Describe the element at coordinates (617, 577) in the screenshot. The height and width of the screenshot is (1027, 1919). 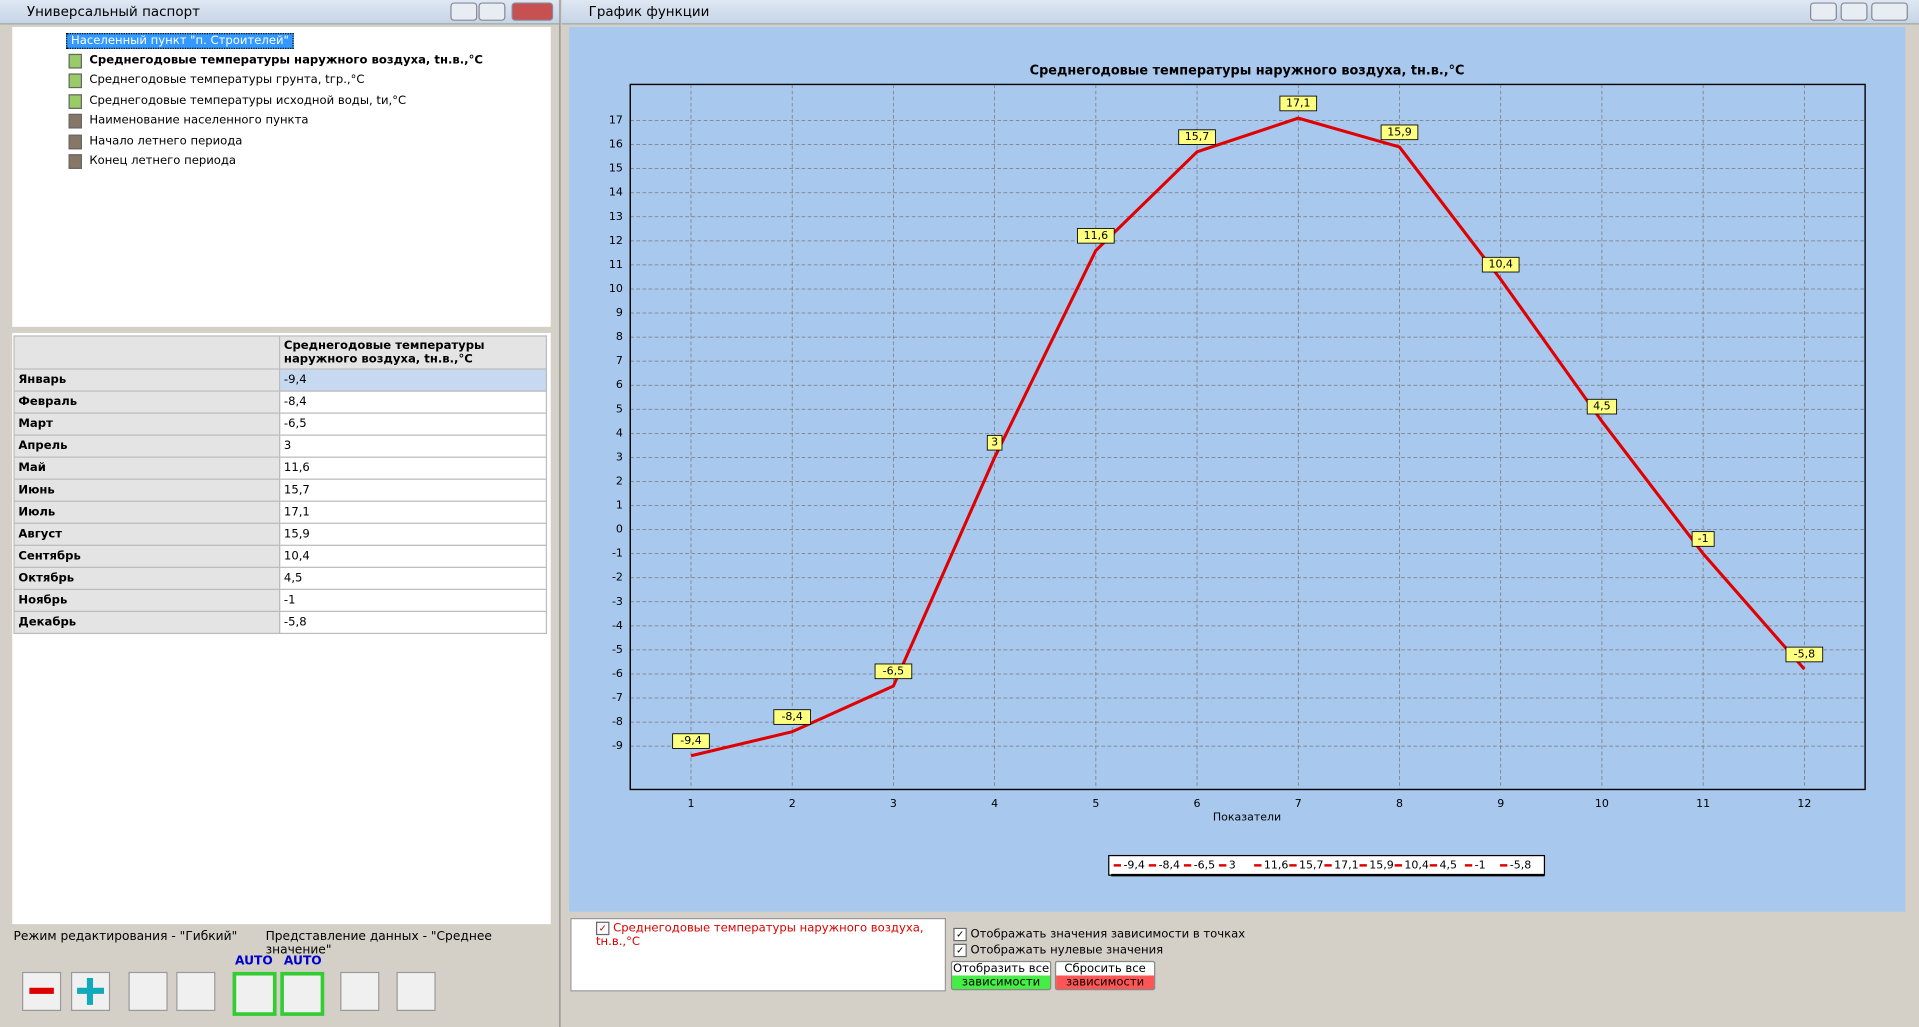
I see `y-tick-label: -2` at that location.